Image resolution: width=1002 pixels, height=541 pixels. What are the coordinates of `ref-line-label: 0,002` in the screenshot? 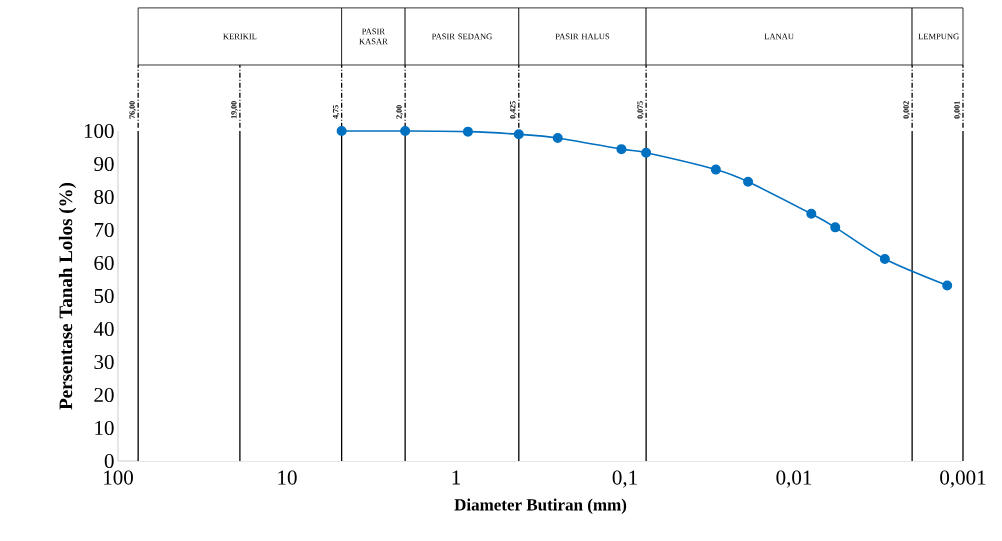 It's located at (906, 110).